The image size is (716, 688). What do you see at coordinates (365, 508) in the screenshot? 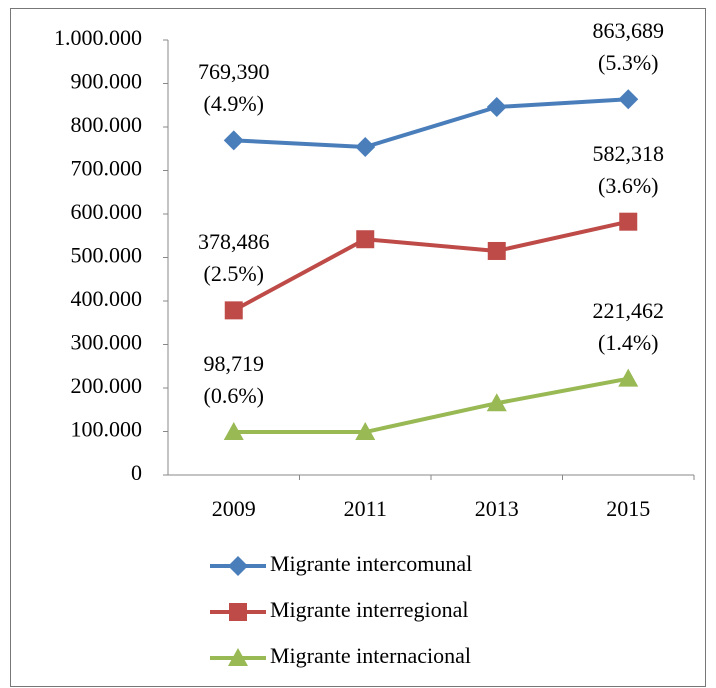
I see `x-tick-label: 2011` at bounding box center [365, 508].